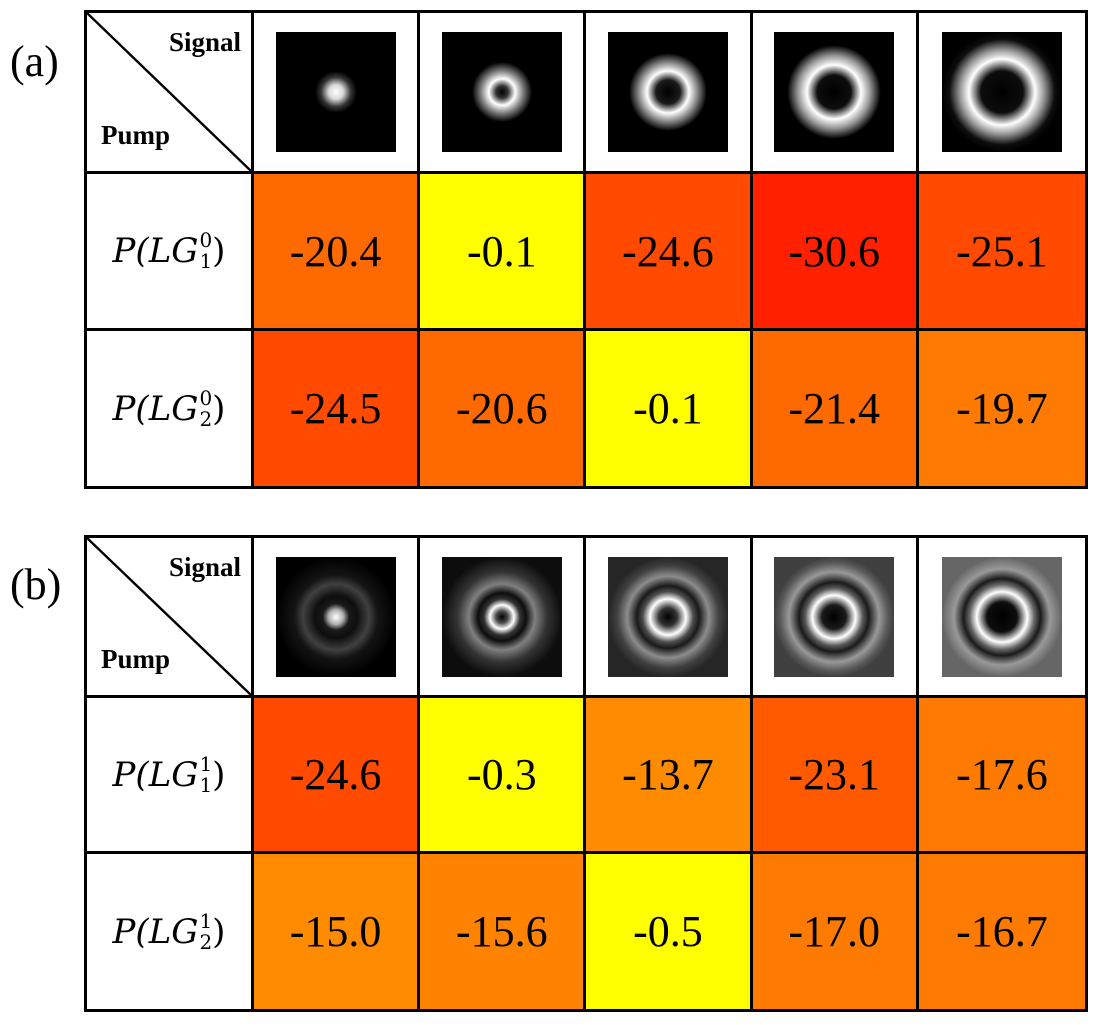  I want to click on value-cell: -17.0, so click(835, 931).